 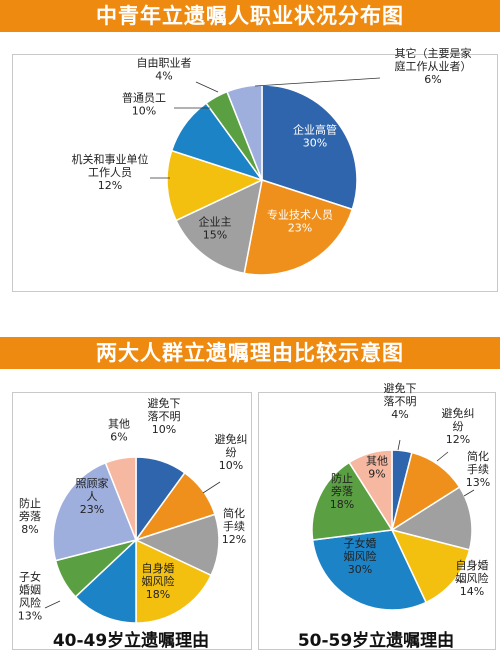 What do you see at coordinates (250, 353) in the screenshot?
I see `bottom-charts-title: 两大人群立遗嘱理由比较示意图` at bounding box center [250, 353].